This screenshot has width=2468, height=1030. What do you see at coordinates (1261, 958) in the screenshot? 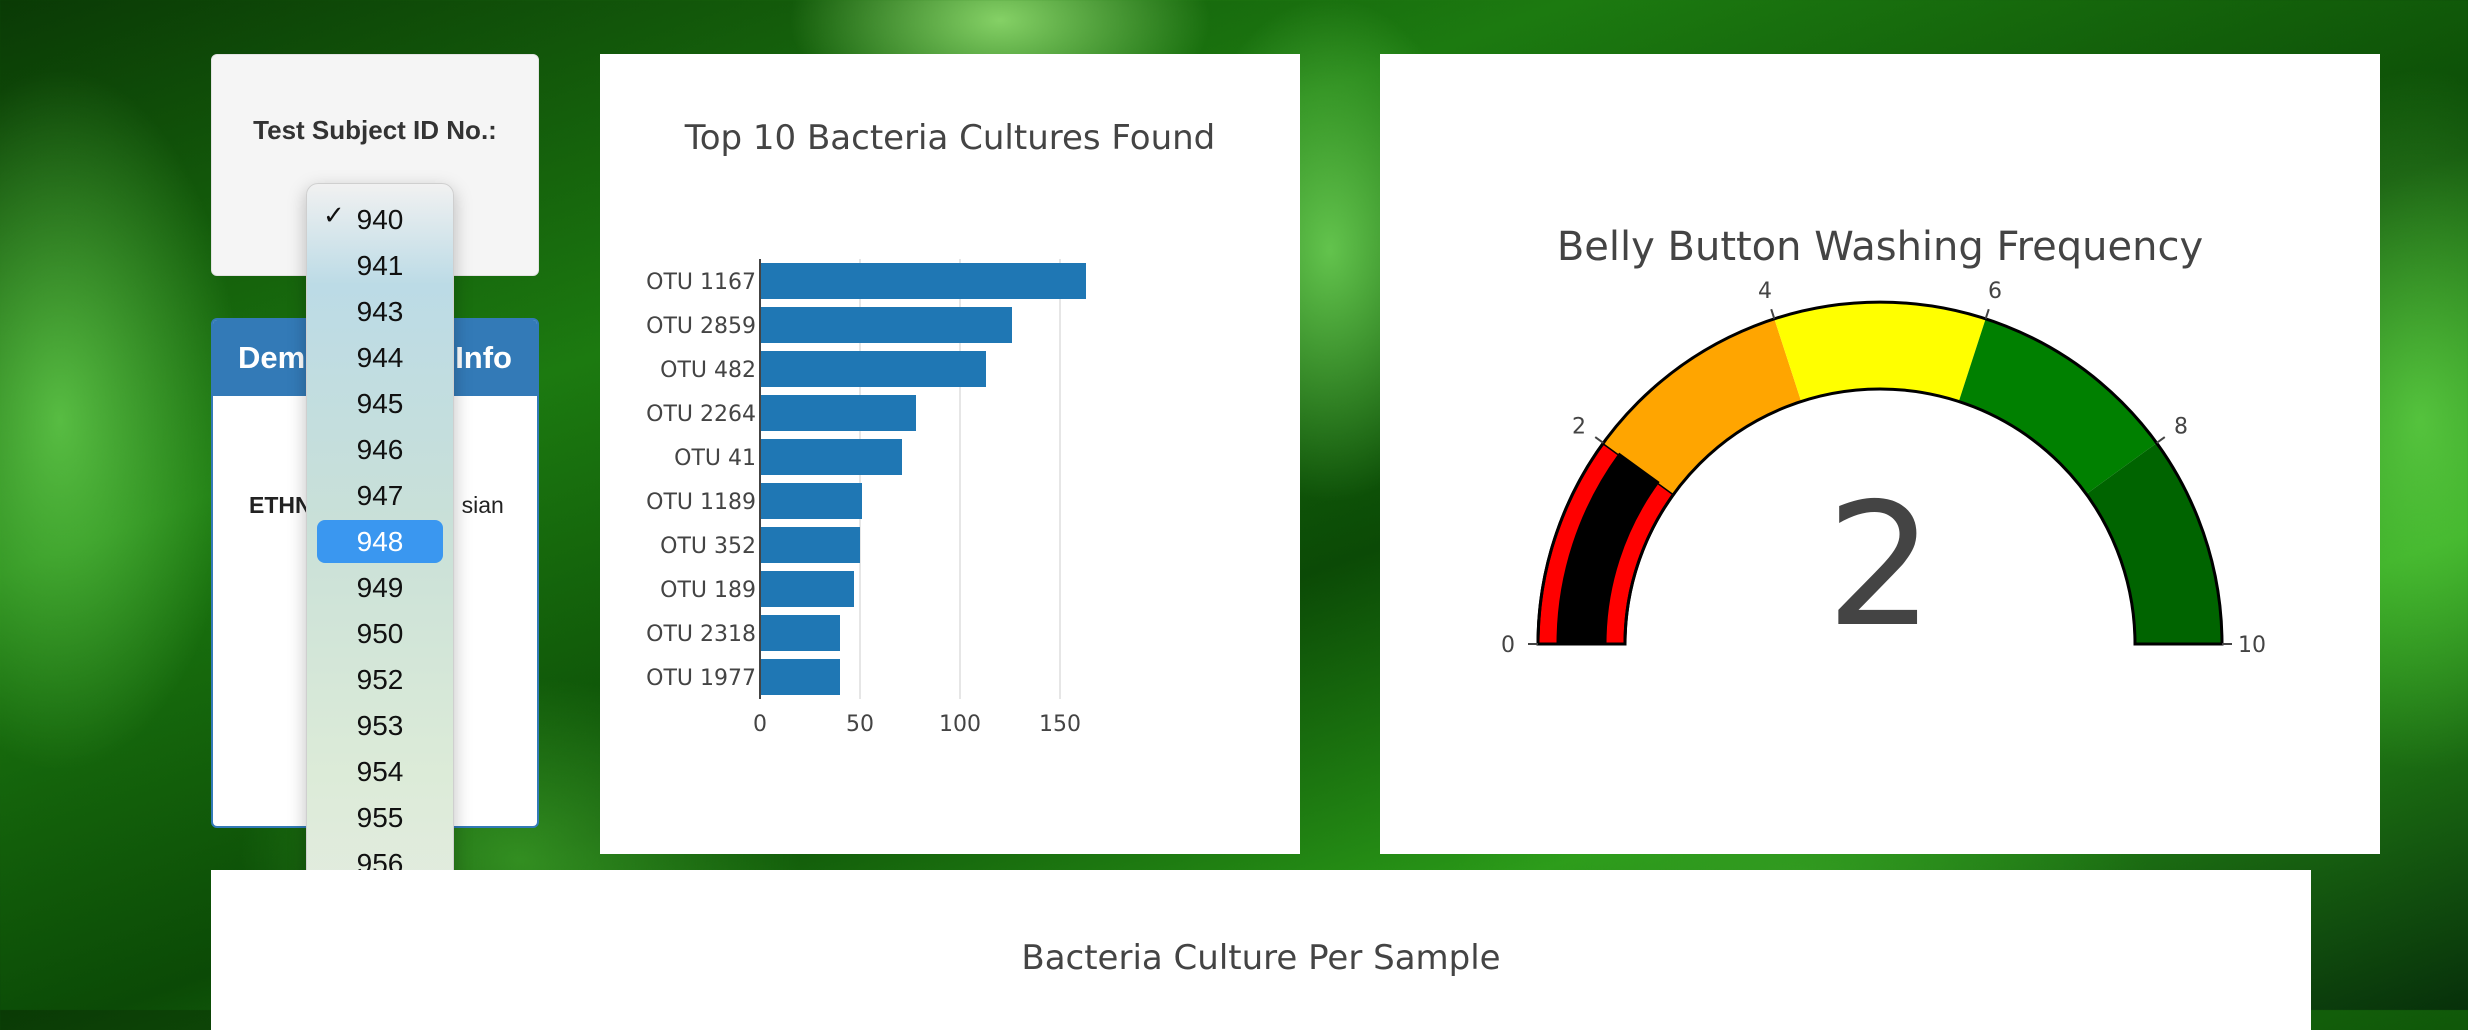
I see `bubble-chart-title: Bacteria Culture Per Sample` at bounding box center [1261, 958].